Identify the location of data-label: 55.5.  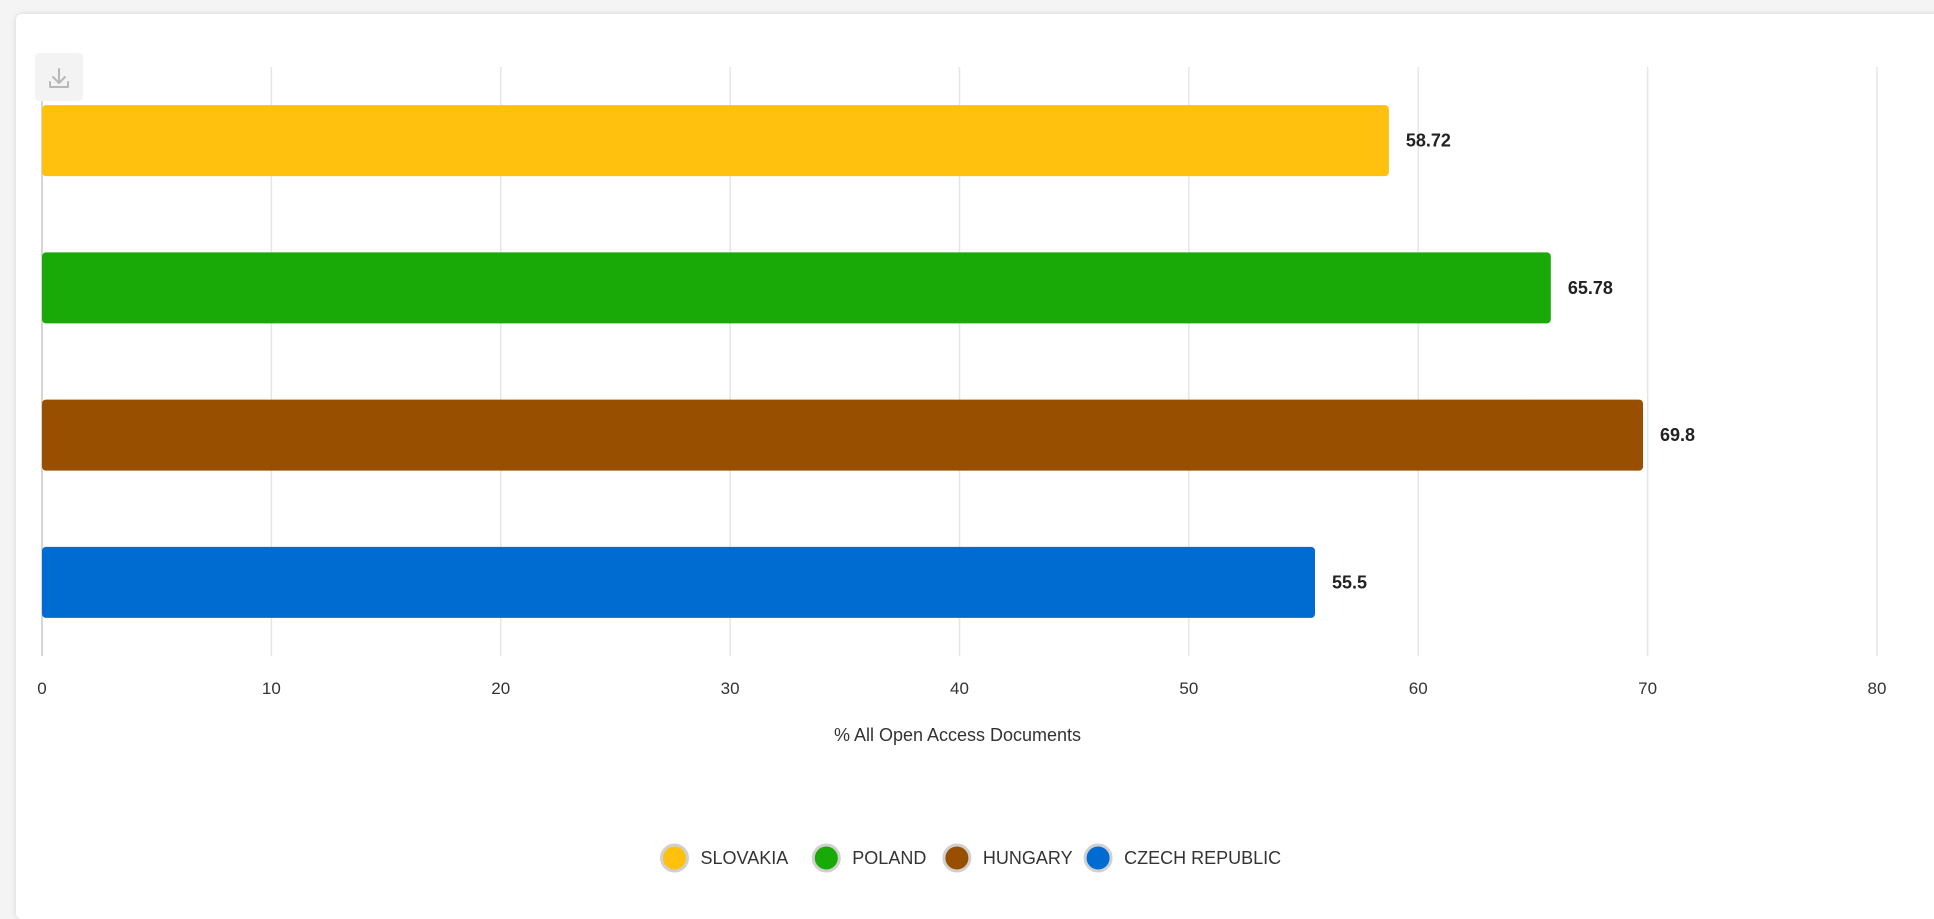
(1349, 582).